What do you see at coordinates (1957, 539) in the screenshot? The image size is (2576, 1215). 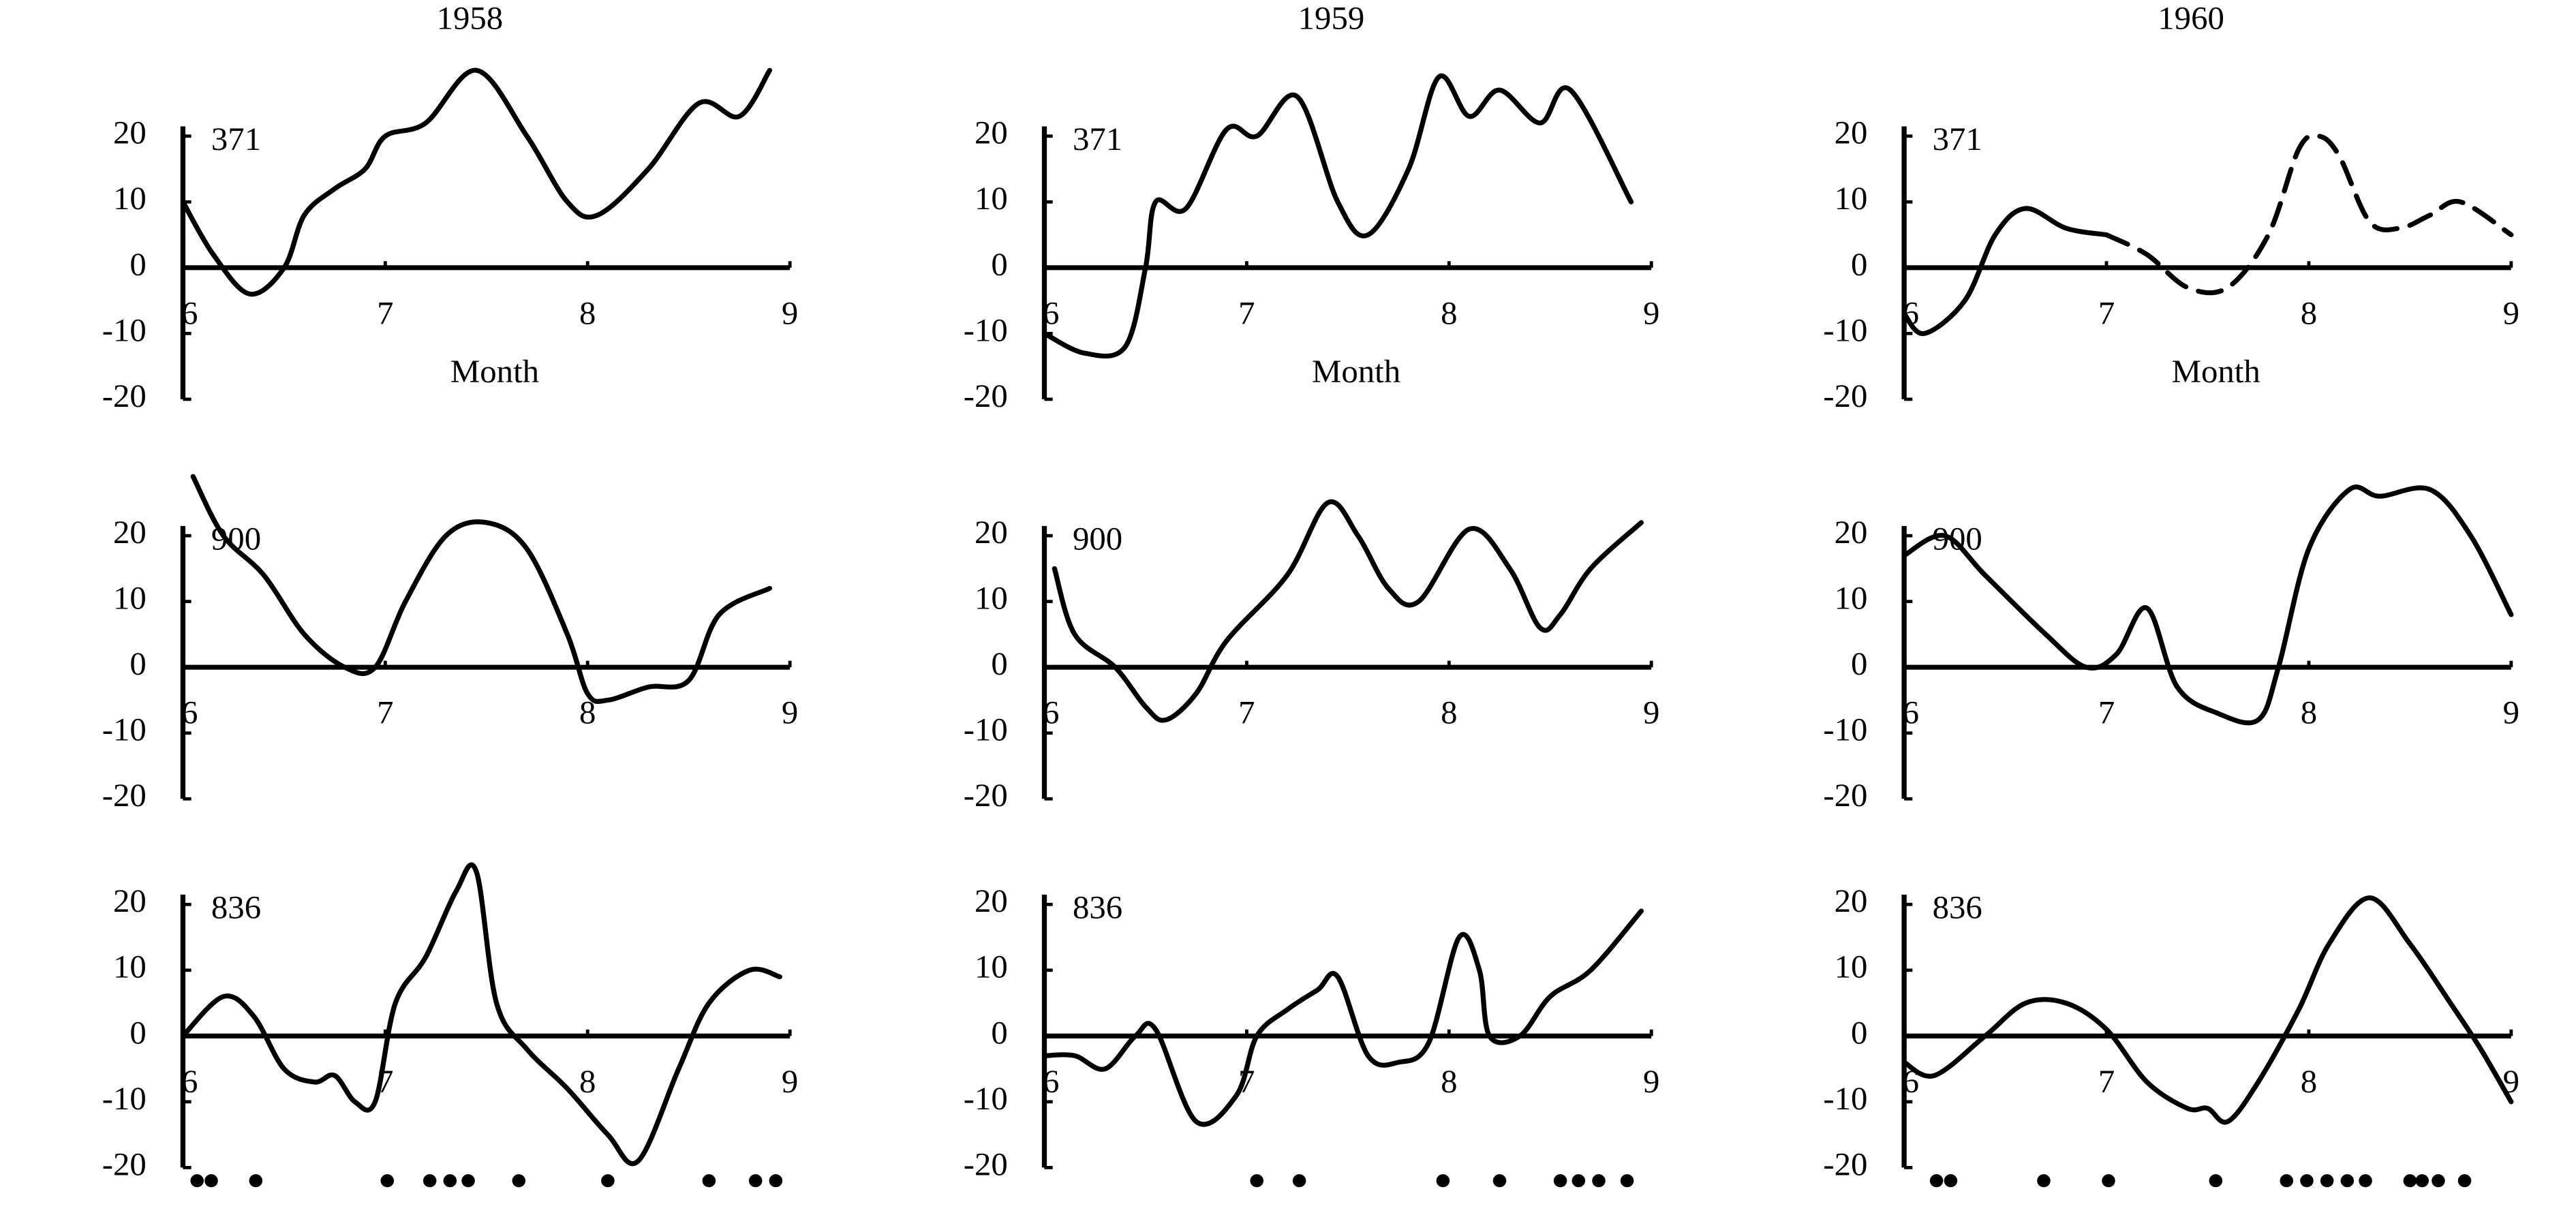 I see `panel-label: 900` at bounding box center [1957, 539].